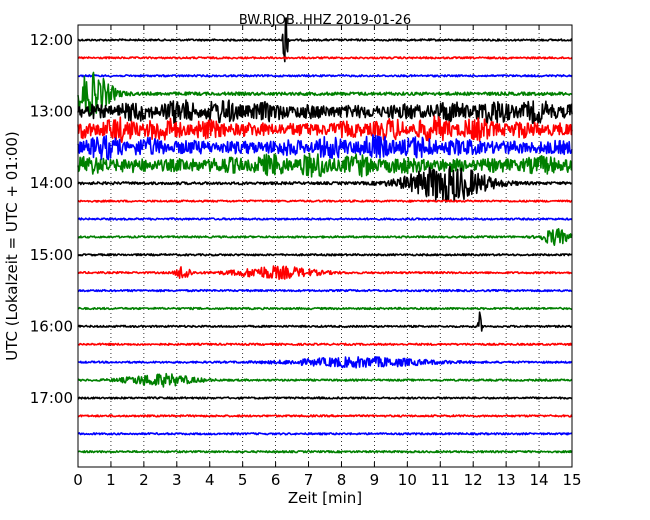  What do you see at coordinates (407, 480) in the screenshot?
I see `x-tick-label: 10` at bounding box center [407, 480].